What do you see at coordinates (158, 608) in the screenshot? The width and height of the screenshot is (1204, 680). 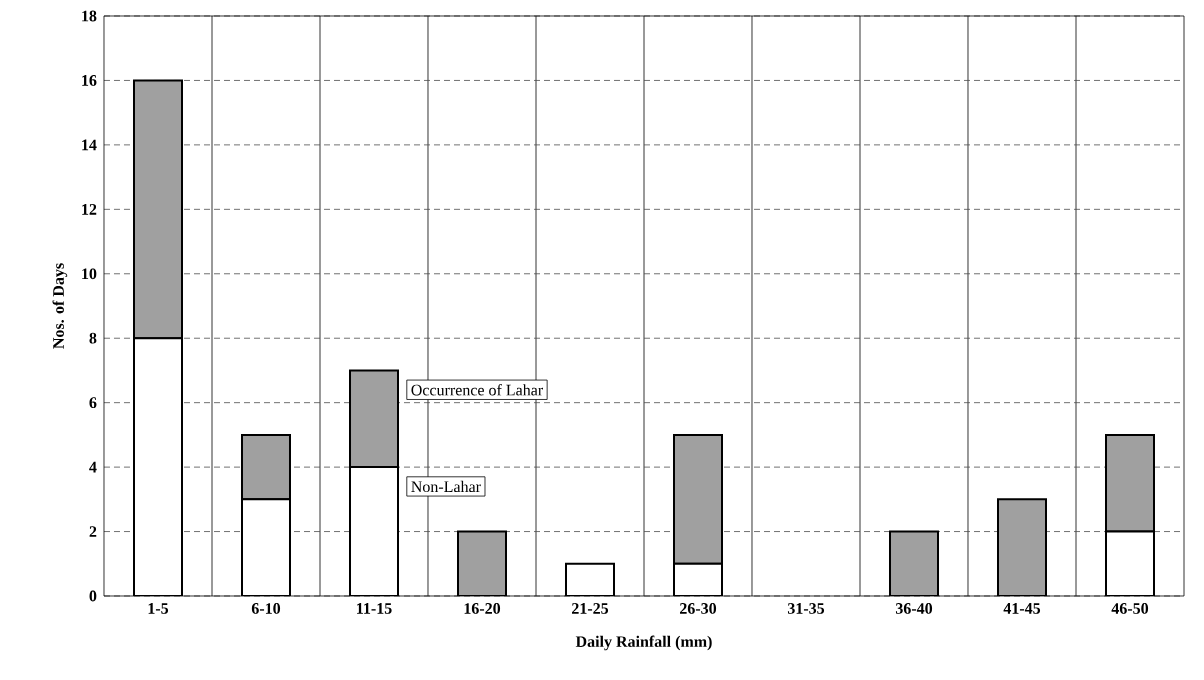 I see `x-tick-label: 1-5` at bounding box center [158, 608].